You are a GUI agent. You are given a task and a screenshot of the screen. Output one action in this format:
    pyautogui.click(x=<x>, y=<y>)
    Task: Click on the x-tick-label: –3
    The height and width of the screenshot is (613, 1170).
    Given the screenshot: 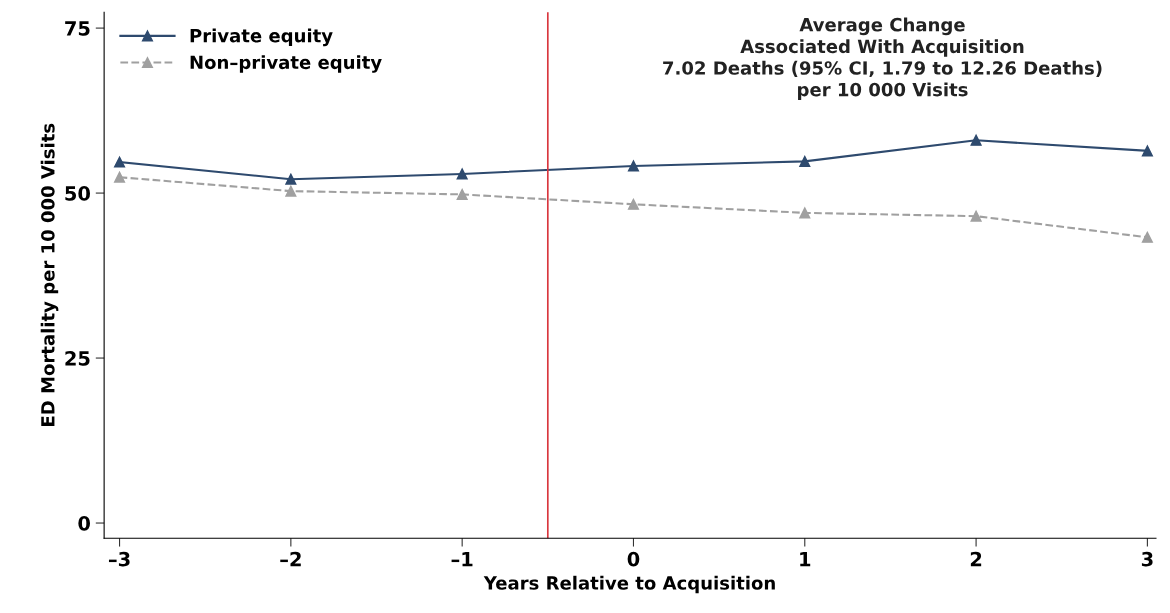 What is the action you would take?
    pyautogui.click(x=119, y=559)
    